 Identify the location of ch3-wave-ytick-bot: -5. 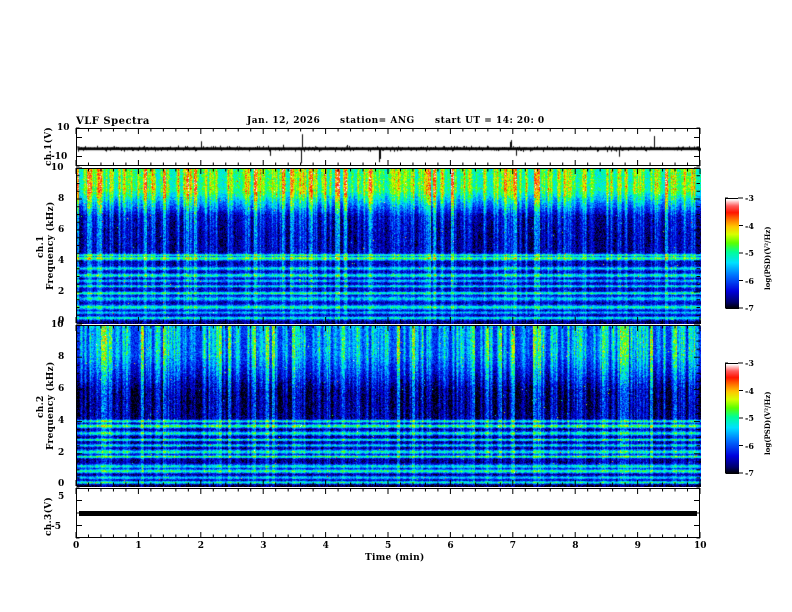
(56, 527).